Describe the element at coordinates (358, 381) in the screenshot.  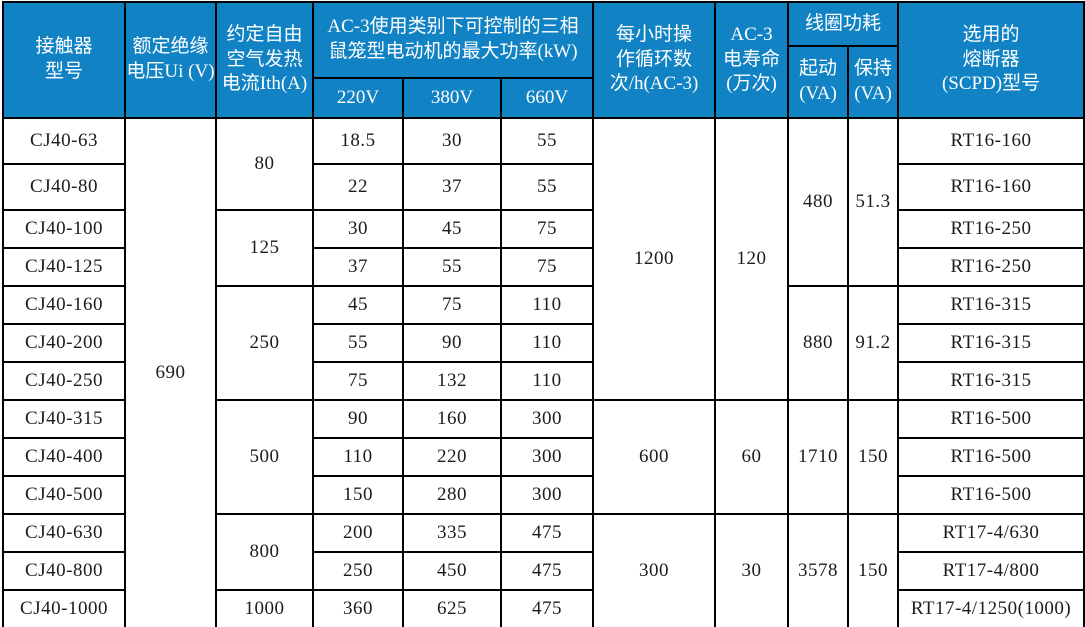
I see `cell-p220: 75` at that location.